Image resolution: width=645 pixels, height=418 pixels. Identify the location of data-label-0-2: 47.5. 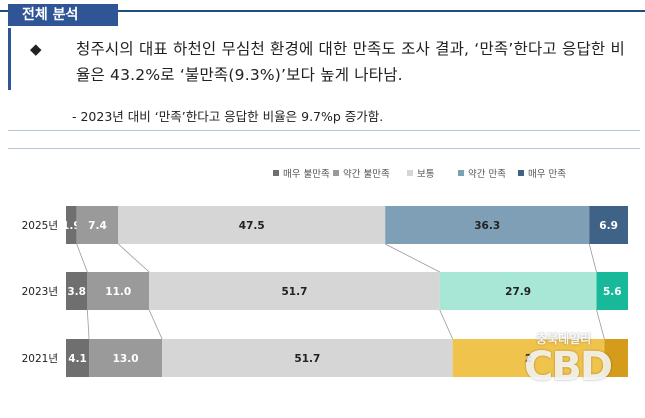
(252, 226).